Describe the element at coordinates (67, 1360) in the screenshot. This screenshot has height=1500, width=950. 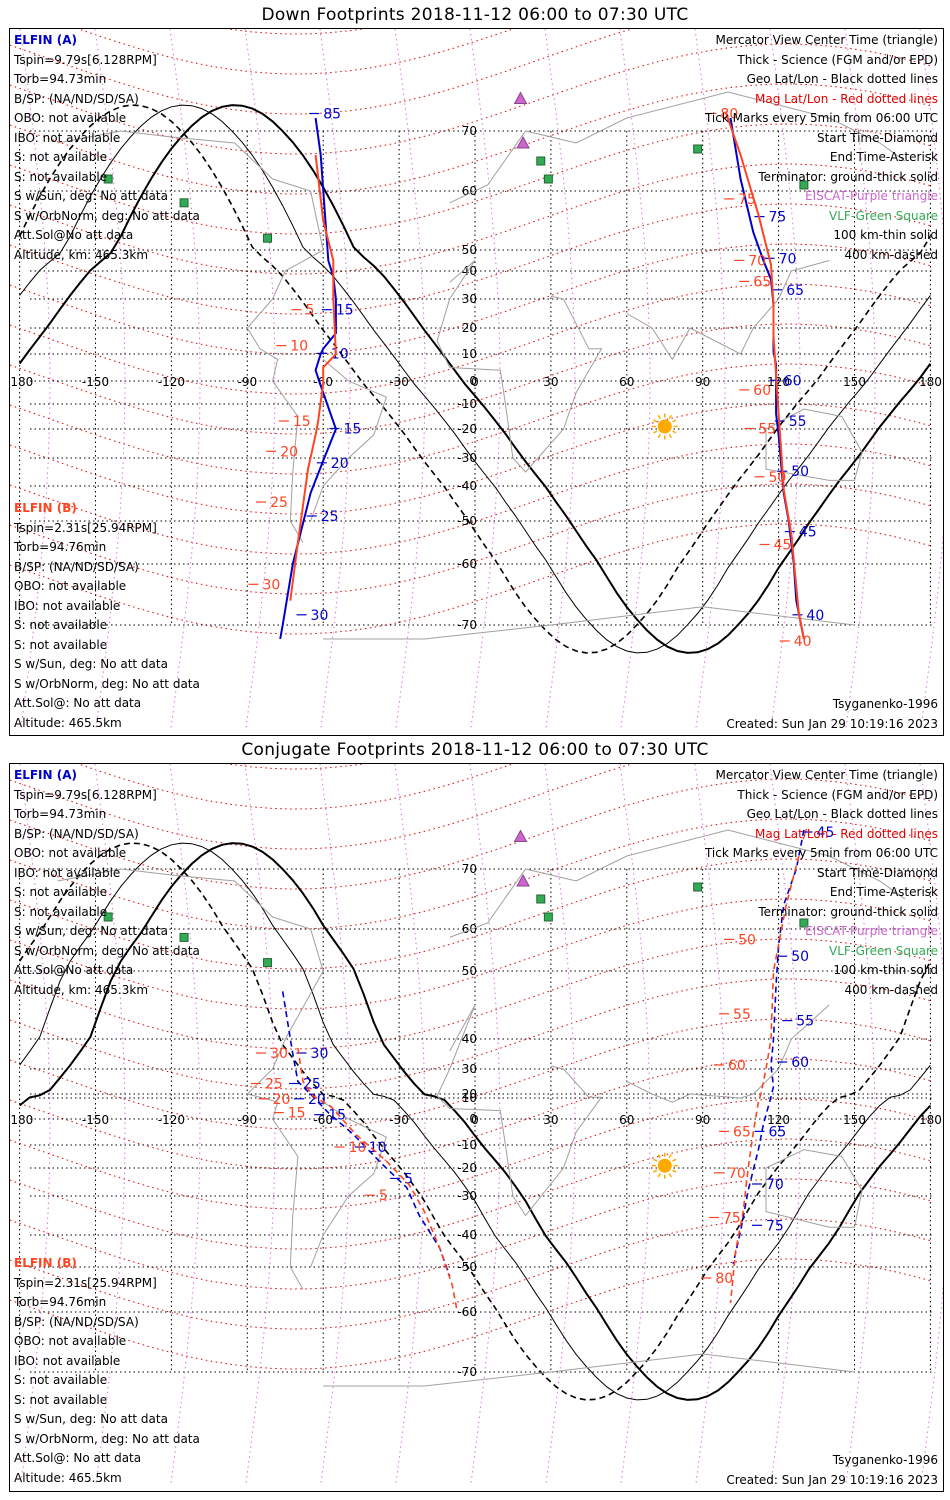
I see `info-line: IBO: not available` at that location.